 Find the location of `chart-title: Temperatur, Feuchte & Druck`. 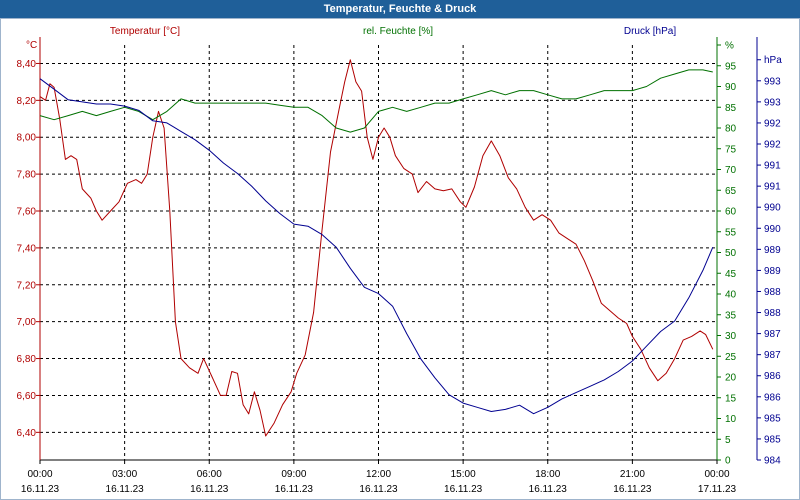

chart-title: Temperatur, Feuchte & Druck is located at coordinates (400, 9).